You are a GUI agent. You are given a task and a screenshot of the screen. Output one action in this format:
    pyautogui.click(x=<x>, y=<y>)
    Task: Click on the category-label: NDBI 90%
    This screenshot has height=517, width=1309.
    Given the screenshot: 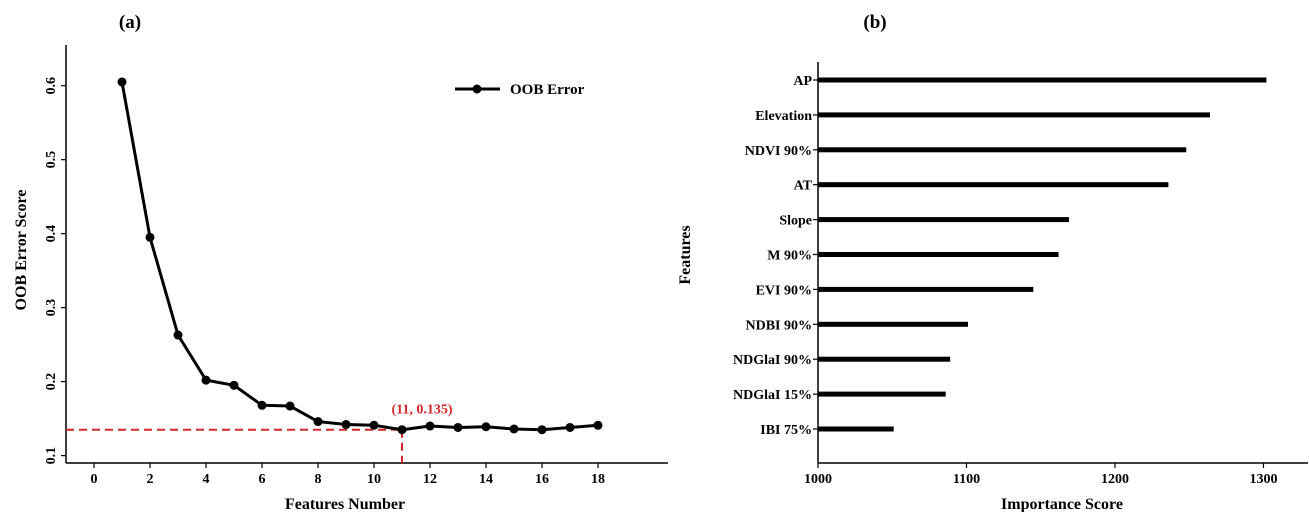 What is the action you would take?
    pyautogui.click(x=778, y=325)
    